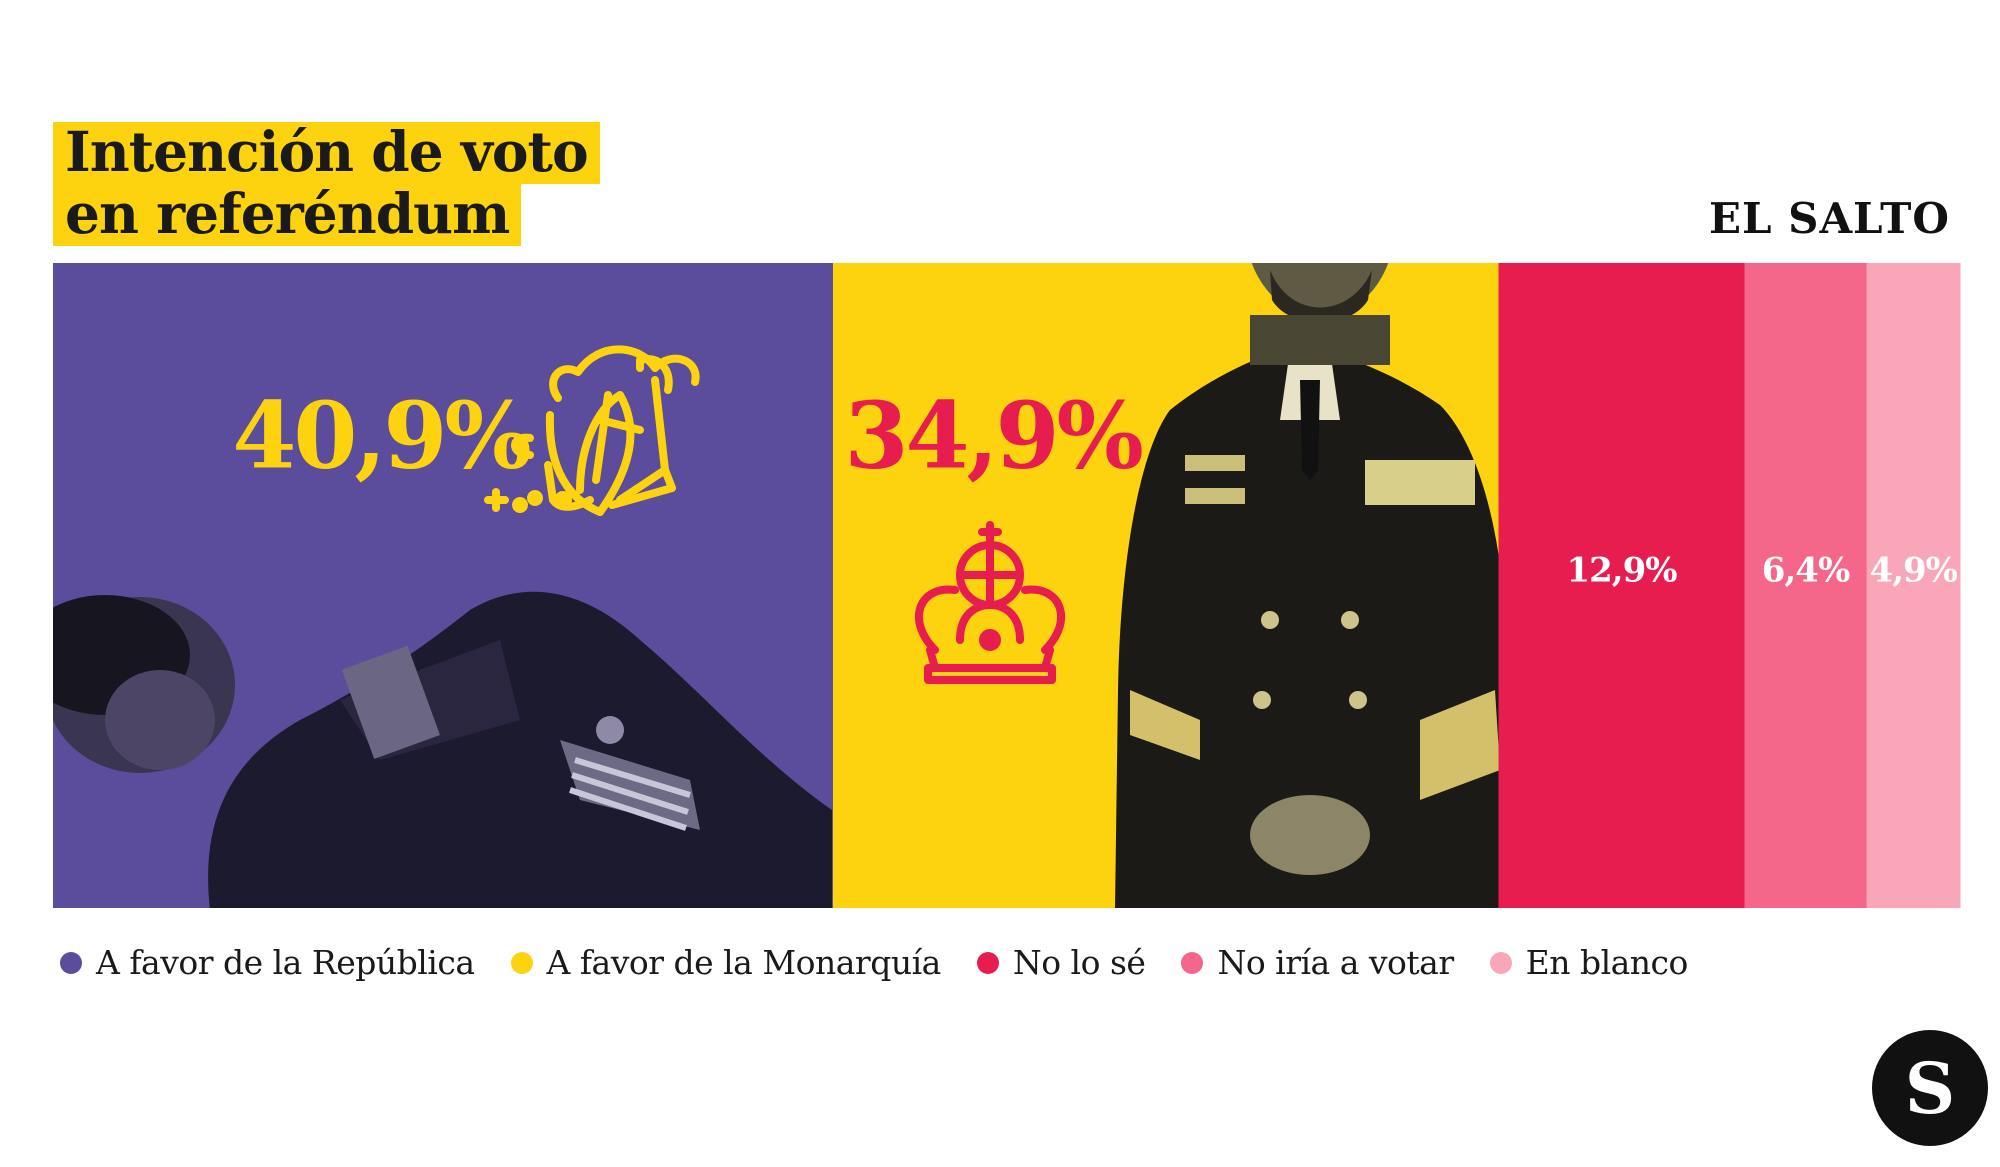 The height and width of the screenshot is (1167, 2000). Describe the element at coordinates (381, 435) in the screenshot. I see `value-label-1: 40,9%` at that location.